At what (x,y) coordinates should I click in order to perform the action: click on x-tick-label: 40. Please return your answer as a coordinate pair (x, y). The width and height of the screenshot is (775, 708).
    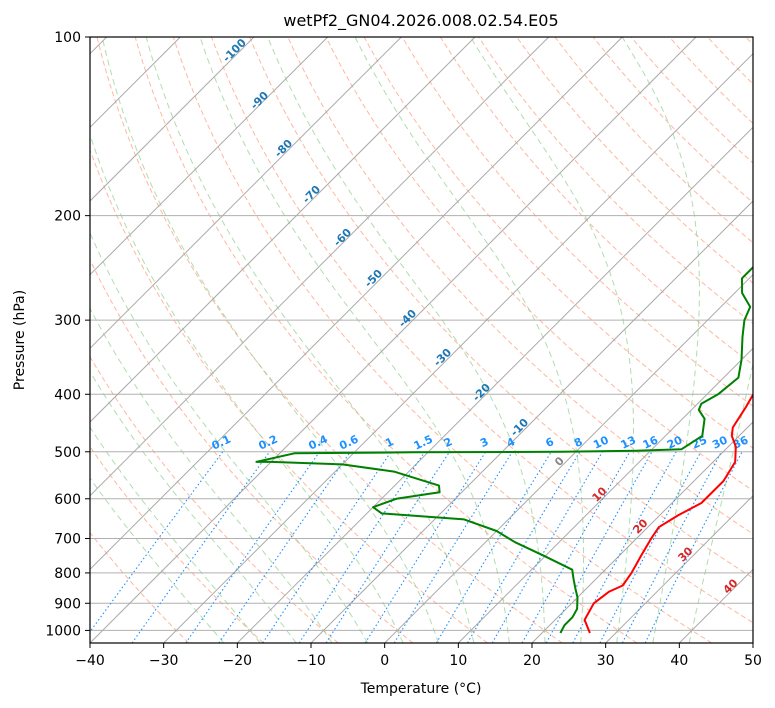
    Looking at the image, I should click on (679, 661).